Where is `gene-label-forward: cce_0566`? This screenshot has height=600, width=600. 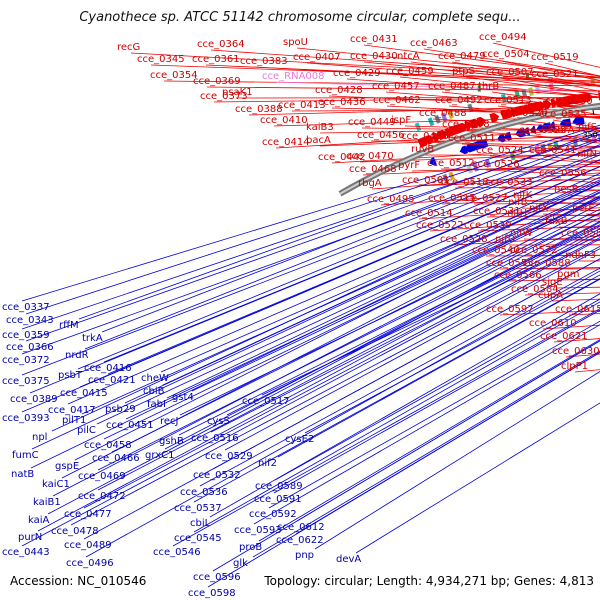
gene-label-forward: cce_0566 is located at coordinates (518, 275).